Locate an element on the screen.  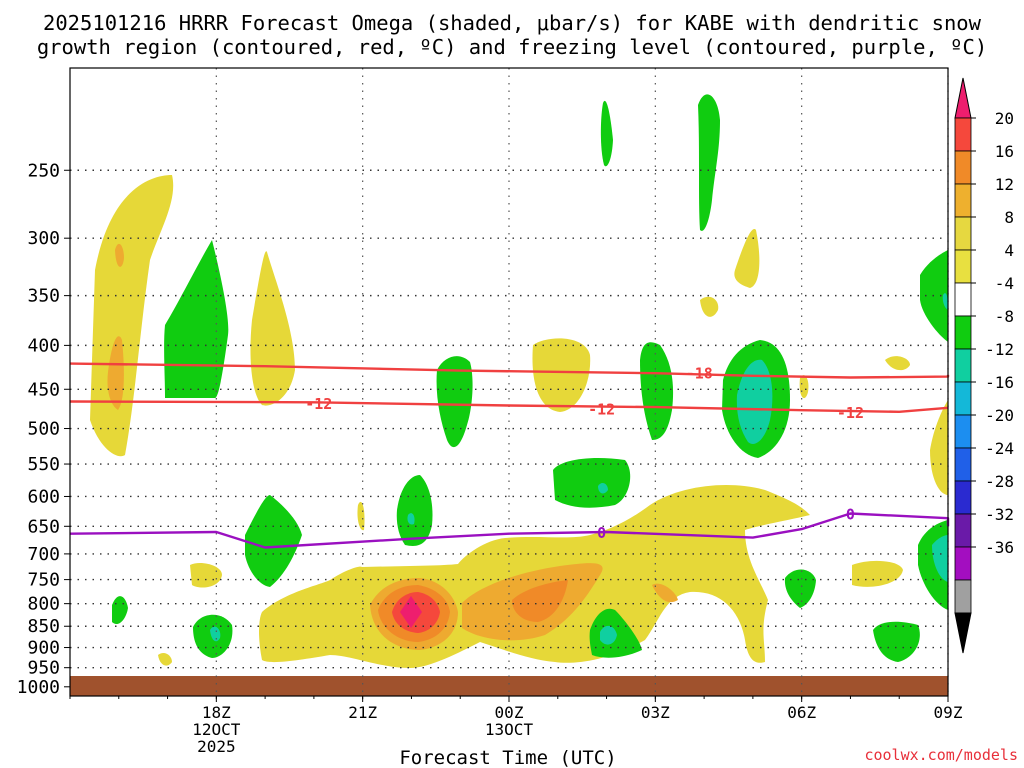
colorbar-bottom-arrow is located at coordinates (963, 633).